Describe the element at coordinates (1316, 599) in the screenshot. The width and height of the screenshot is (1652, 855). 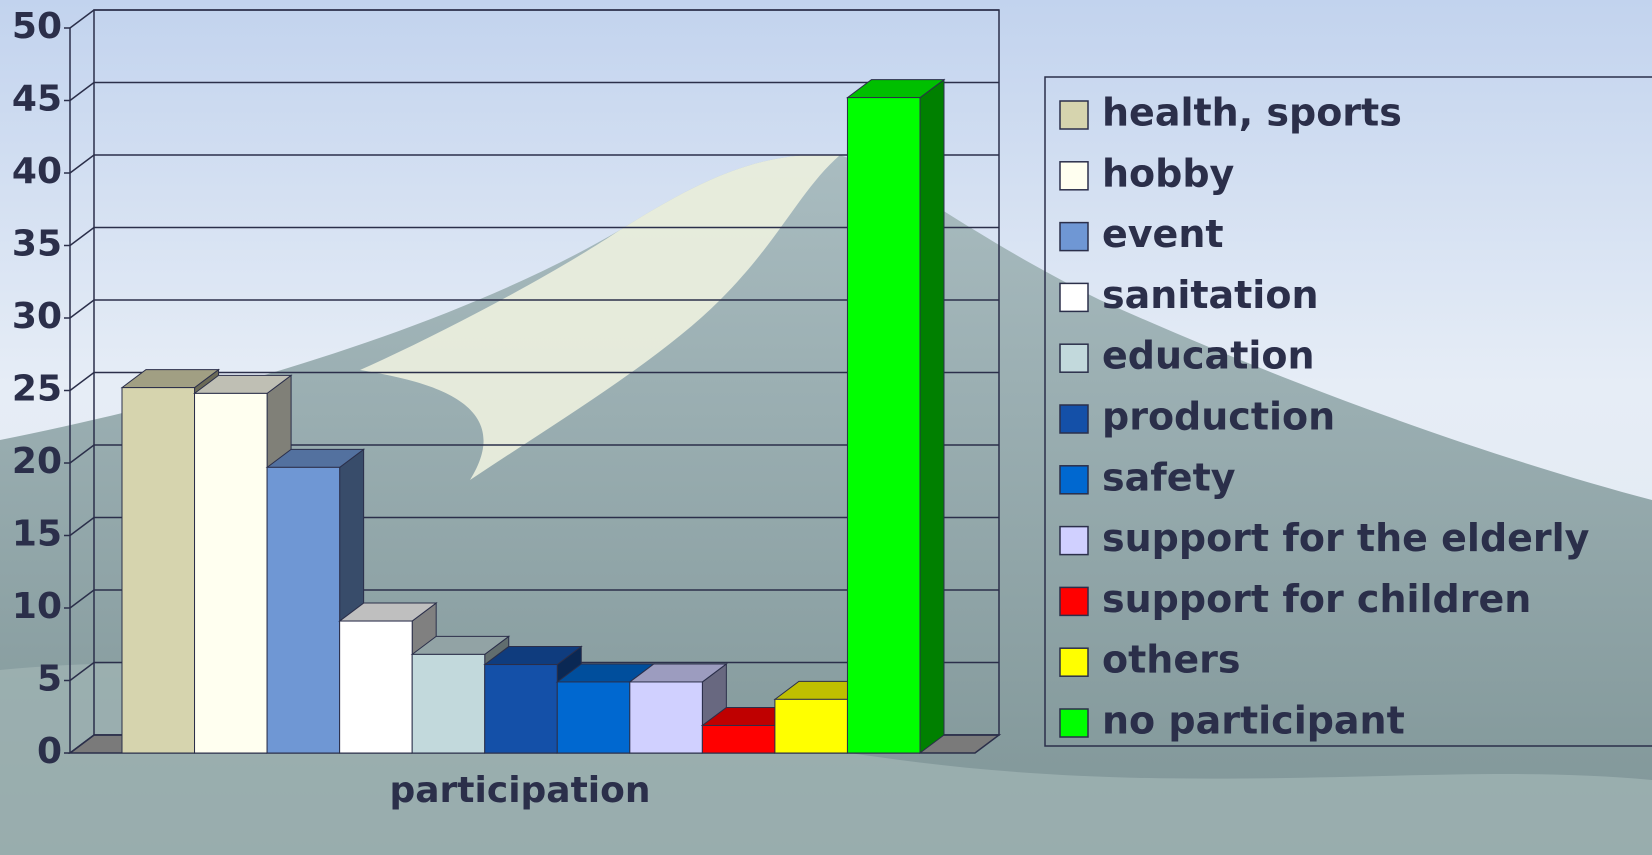
I see `legend-label: support for children` at that location.